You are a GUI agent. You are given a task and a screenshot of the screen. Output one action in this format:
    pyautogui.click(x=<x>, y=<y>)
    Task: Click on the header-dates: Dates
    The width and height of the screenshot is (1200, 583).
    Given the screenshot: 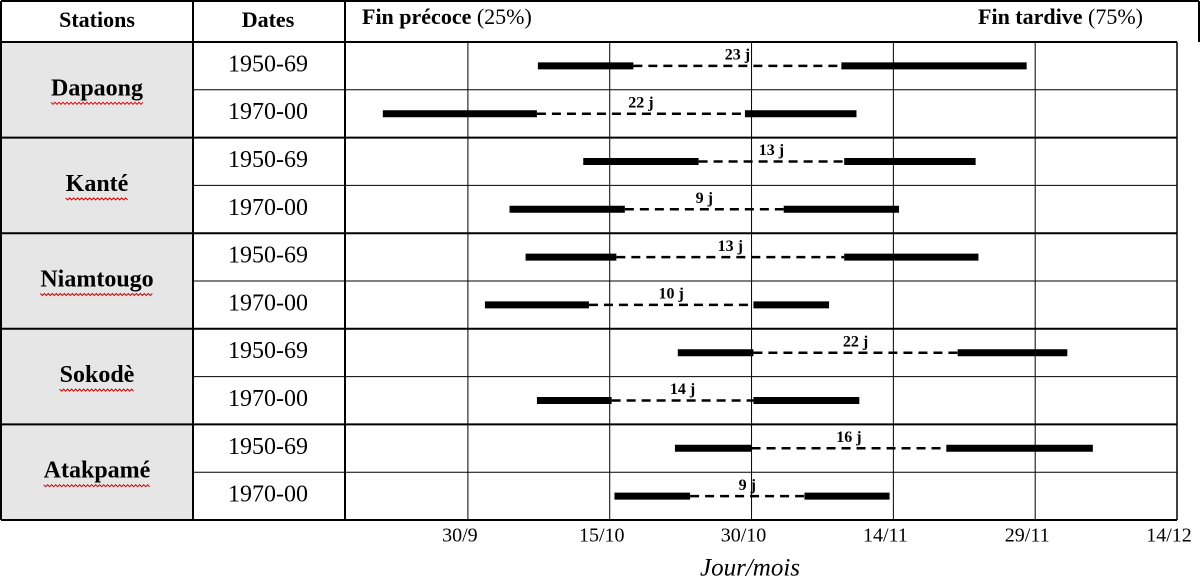 What is the action you would take?
    pyautogui.click(x=268, y=19)
    